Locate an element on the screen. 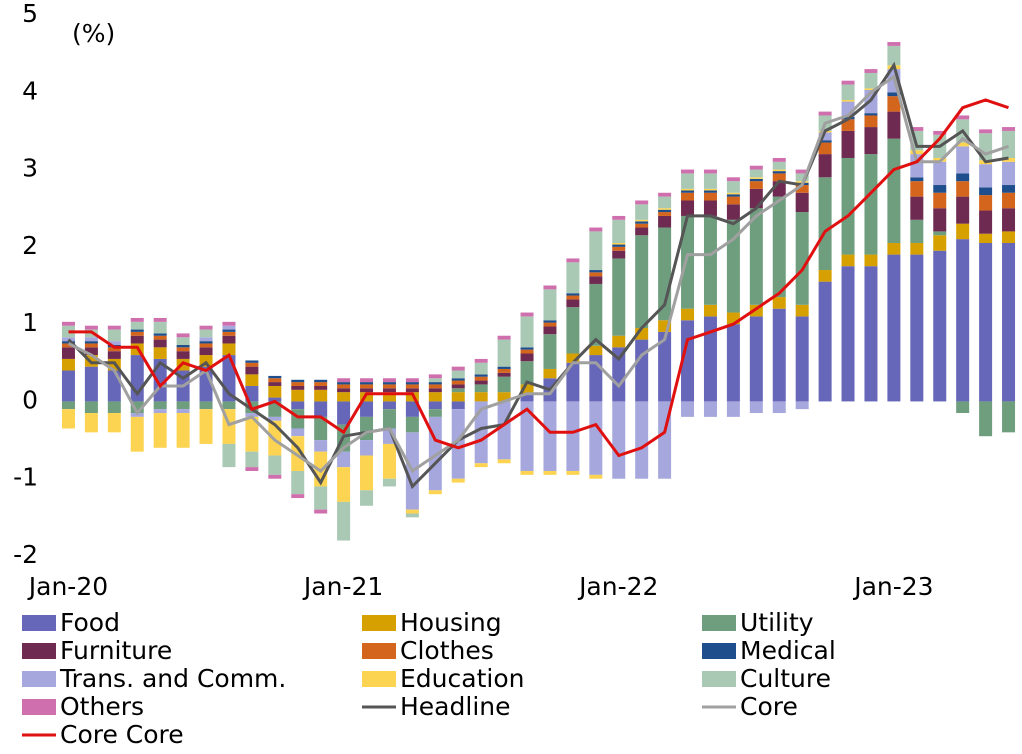 Image resolution: width=1022 pixels, height=754 pixels. x-tick-label: Jan-21 is located at coordinates (342, 586).